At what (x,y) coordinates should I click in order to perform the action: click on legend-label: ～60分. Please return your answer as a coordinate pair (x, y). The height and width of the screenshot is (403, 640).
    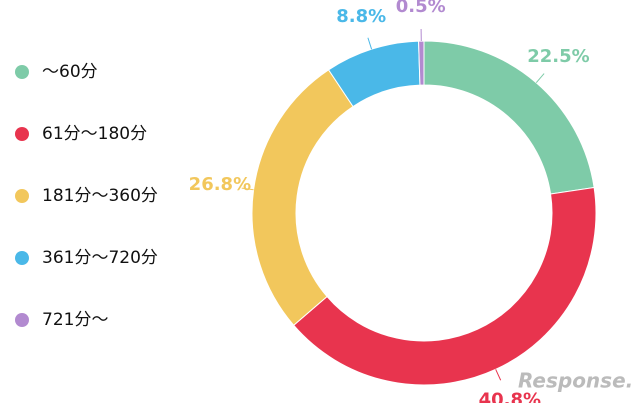
    Looking at the image, I should click on (70, 72).